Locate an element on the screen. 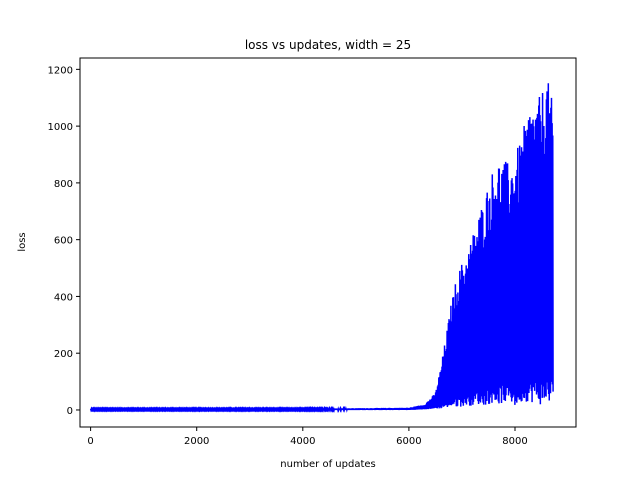 The image size is (640, 480). y-tick-label: 1000 is located at coordinates (60, 127).